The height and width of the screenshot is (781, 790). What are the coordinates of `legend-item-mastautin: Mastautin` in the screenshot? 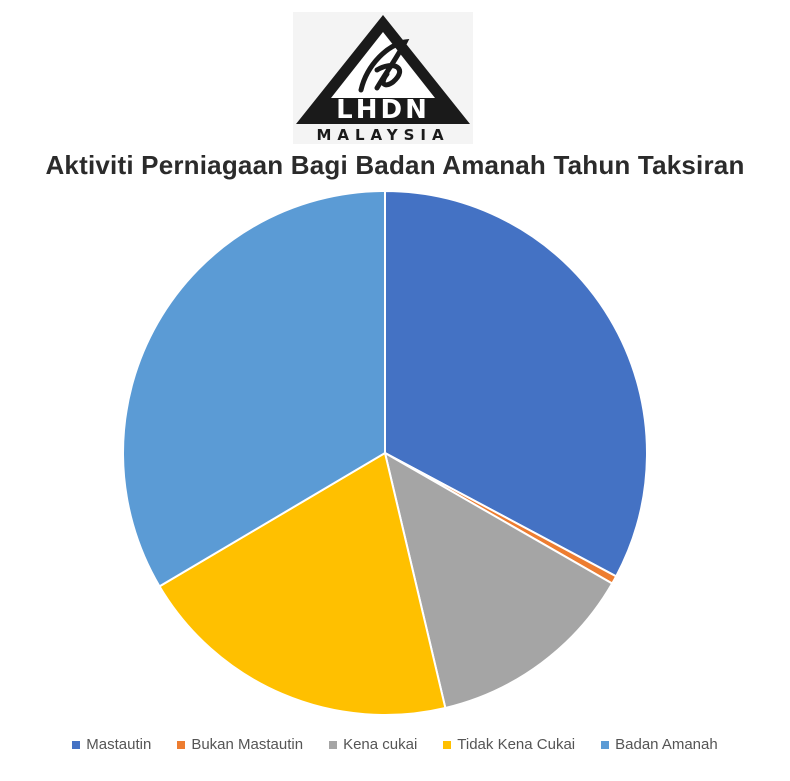 It's located at (111, 744).